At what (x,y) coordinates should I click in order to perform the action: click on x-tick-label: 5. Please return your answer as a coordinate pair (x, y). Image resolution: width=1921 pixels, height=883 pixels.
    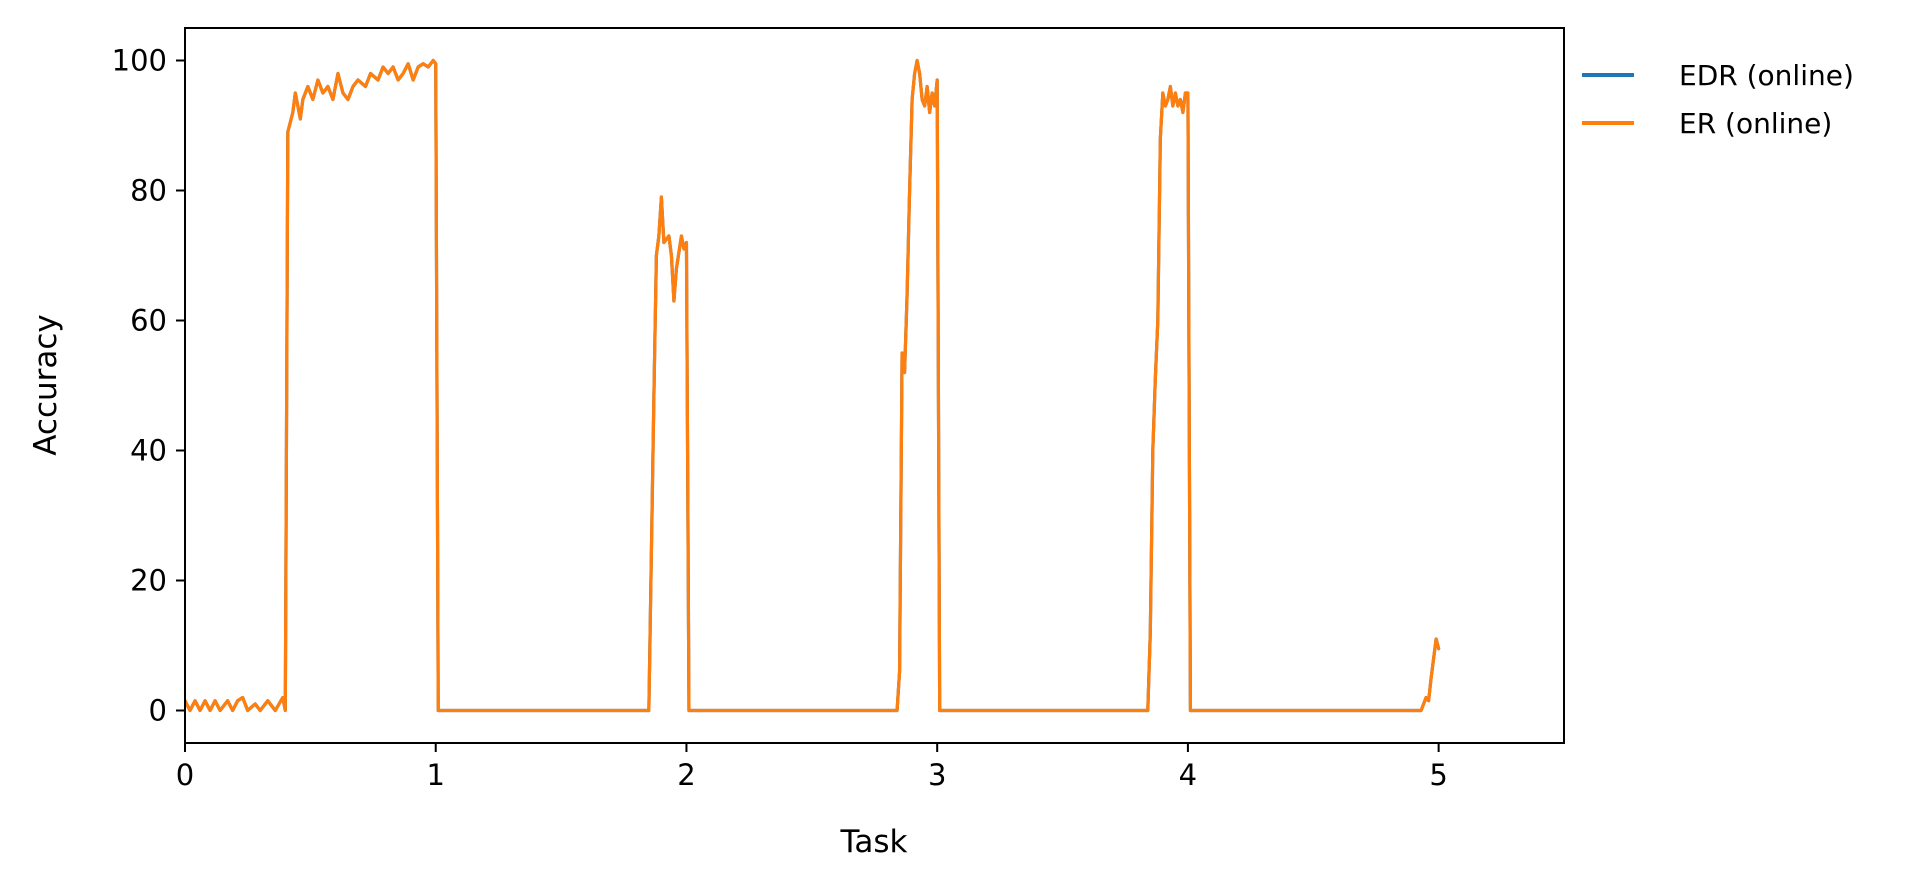
    Looking at the image, I should click on (1438, 775).